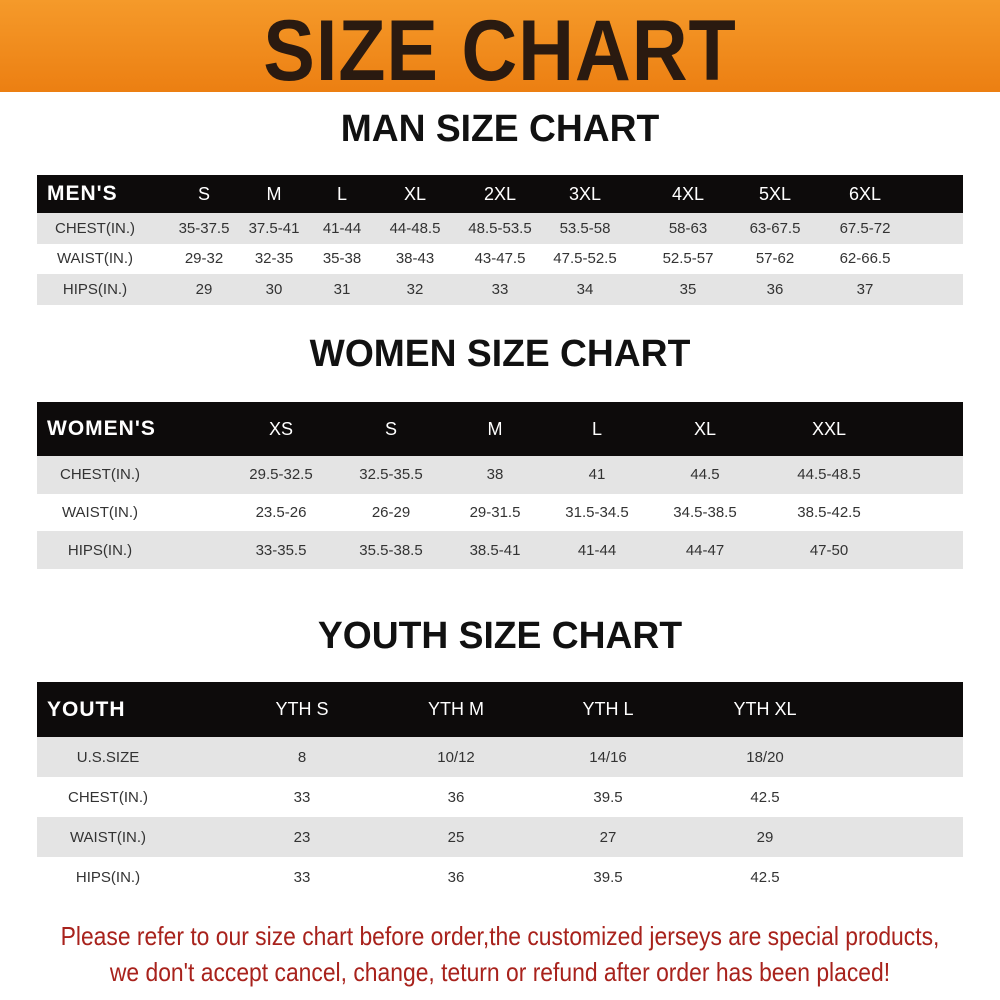  What do you see at coordinates (765, 837) in the screenshot?
I see `table-cell: 29` at bounding box center [765, 837].